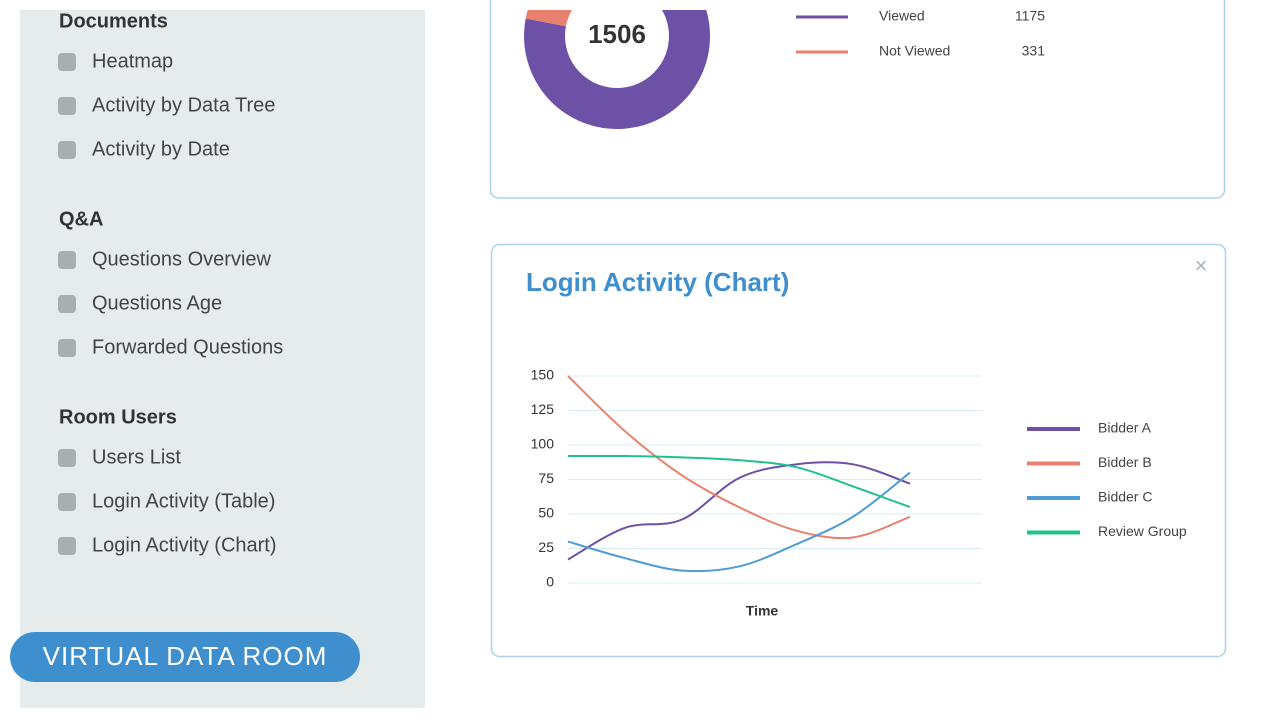  I want to click on legend-label: Review Group, so click(1142, 531).